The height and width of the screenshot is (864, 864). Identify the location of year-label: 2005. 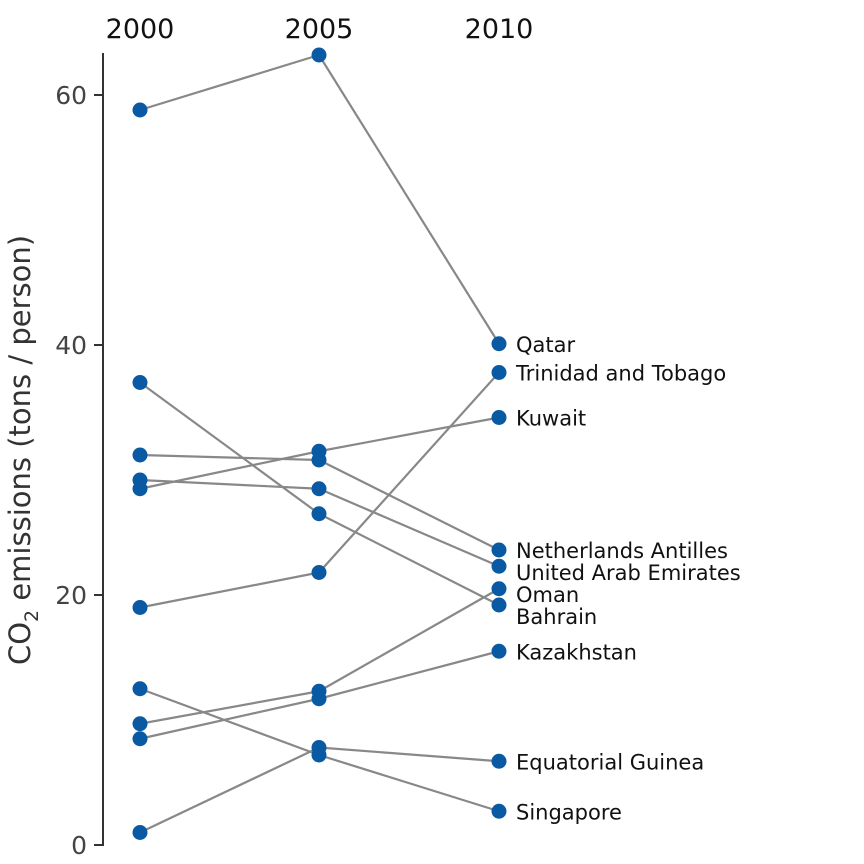
(319, 29).